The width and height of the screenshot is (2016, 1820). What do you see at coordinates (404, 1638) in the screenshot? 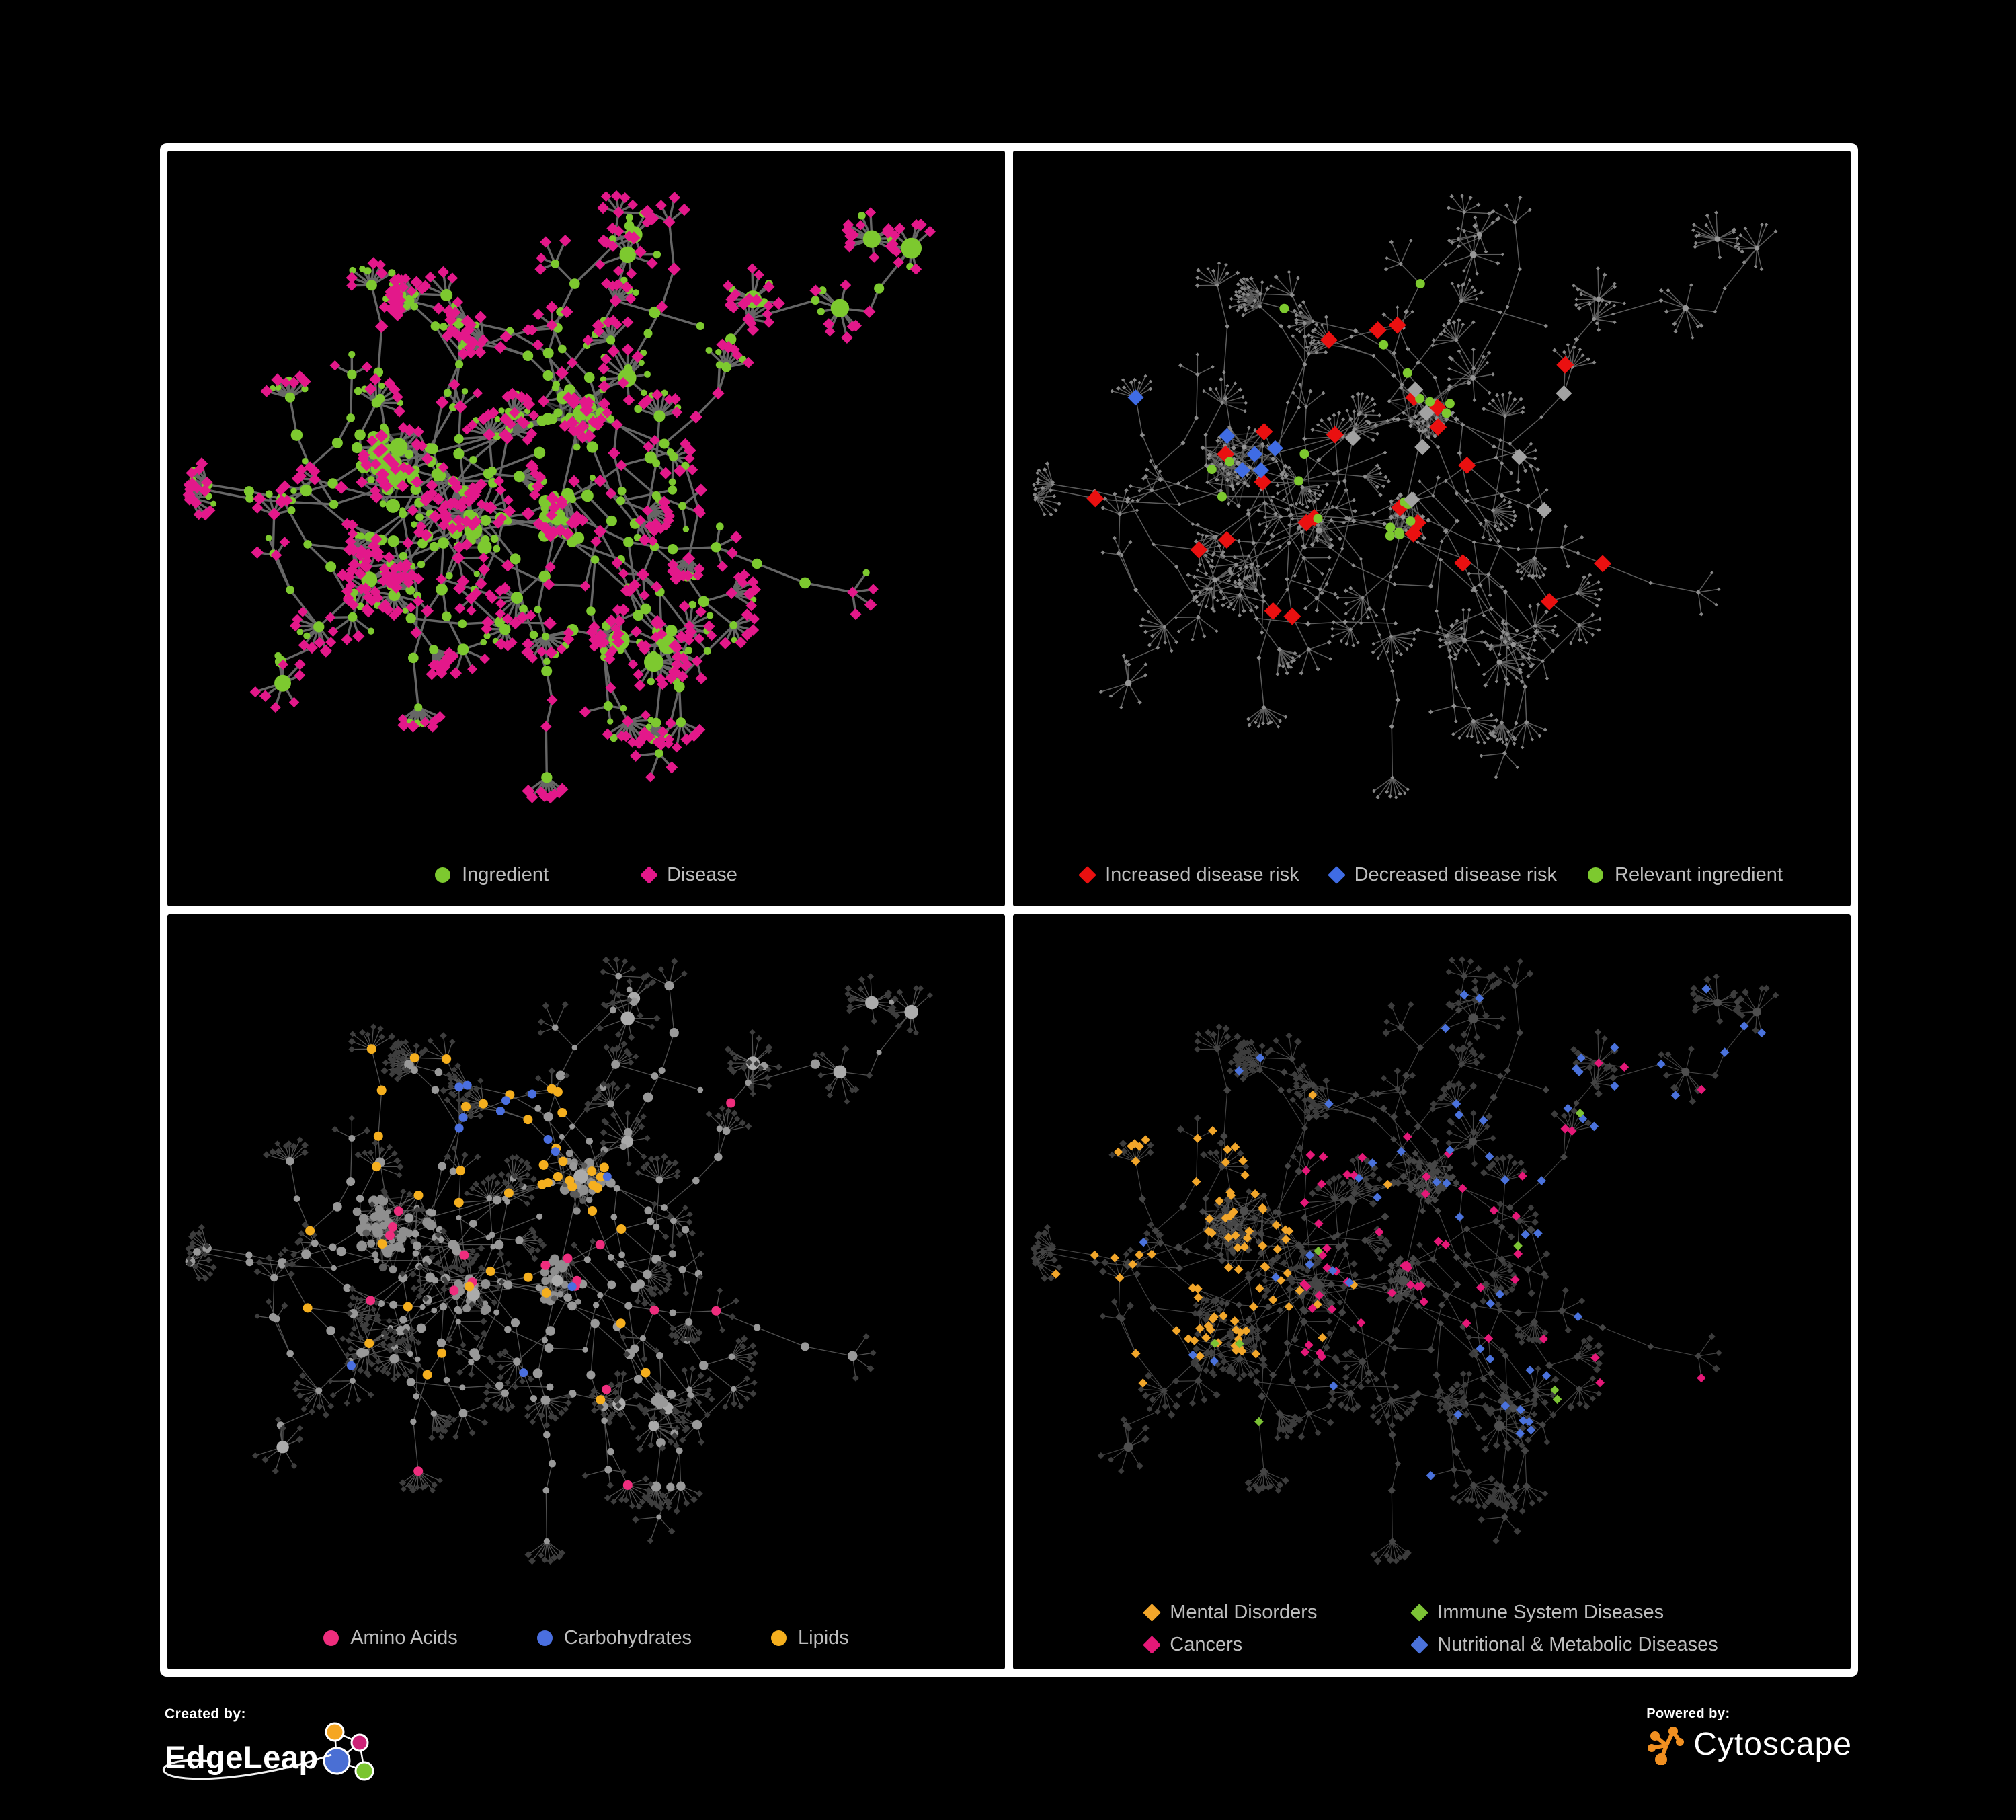
I see `legend-label: Amino Acids` at bounding box center [404, 1638].